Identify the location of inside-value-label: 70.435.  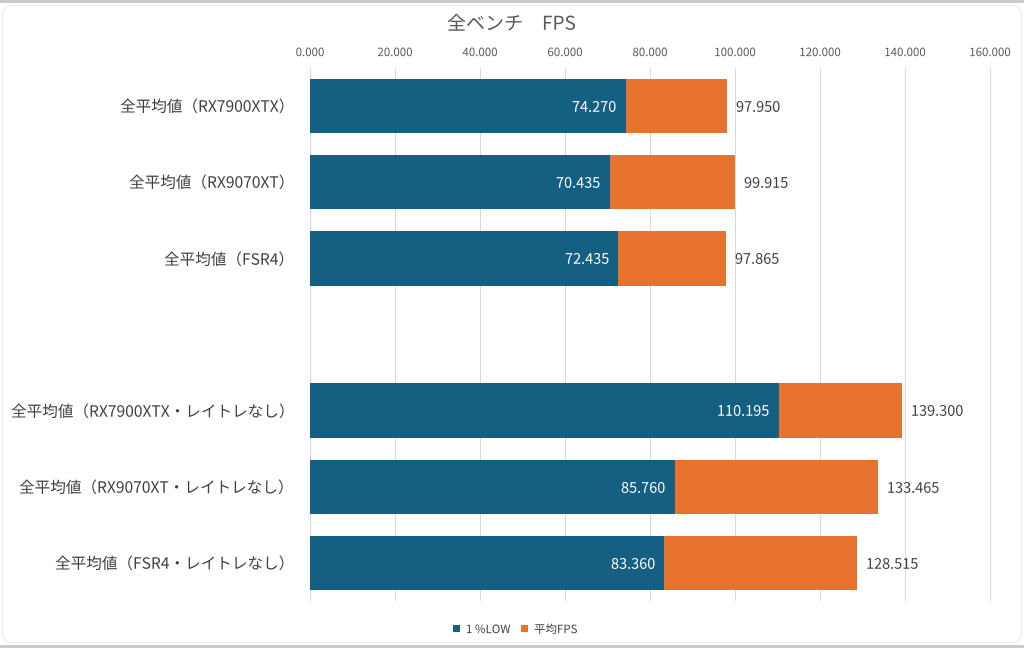
(578, 182).